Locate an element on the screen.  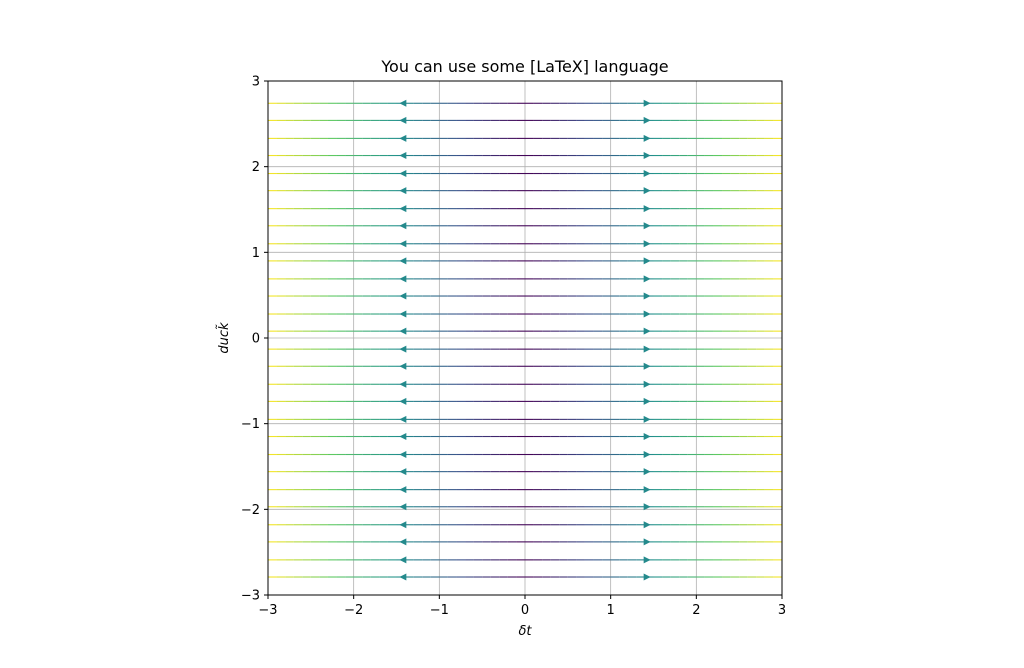
chart-title: You can use some [LaTeX] language is located at coordinates (524, 66).